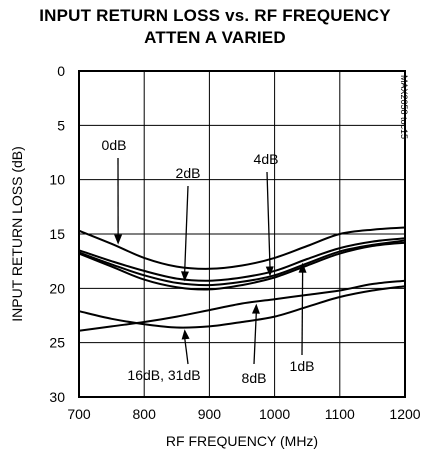 The width and height of the screenshot is (430, 459). Describe the element at coordinates (61, 125) in the screenshot. I see `y-tick-label: 5` at that location.